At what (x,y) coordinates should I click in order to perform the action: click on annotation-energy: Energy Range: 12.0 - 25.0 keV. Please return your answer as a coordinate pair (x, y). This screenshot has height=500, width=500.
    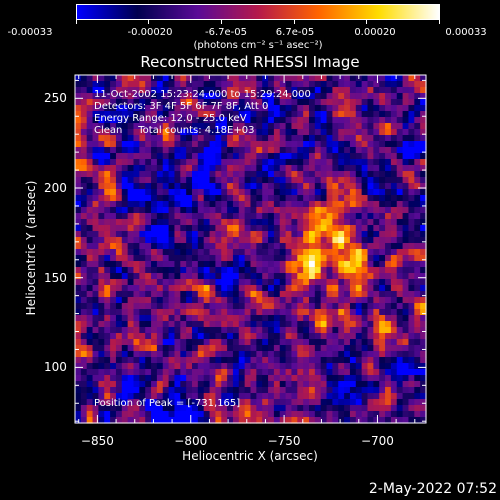
    Looking at the image, I should click on (170, 118).